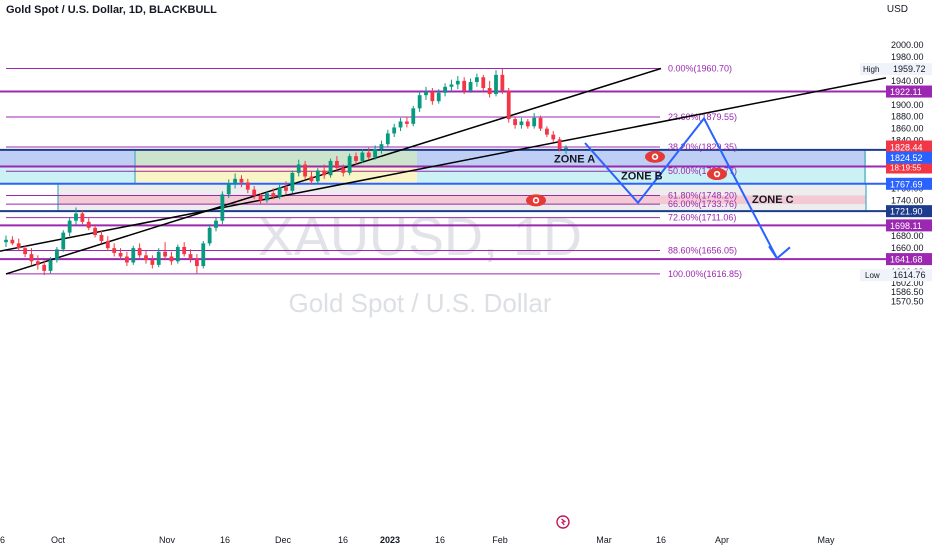 This screenshot has width=932, height=555. I want to click on fib-label: 66.00%(1733.76), so click(702, 204).